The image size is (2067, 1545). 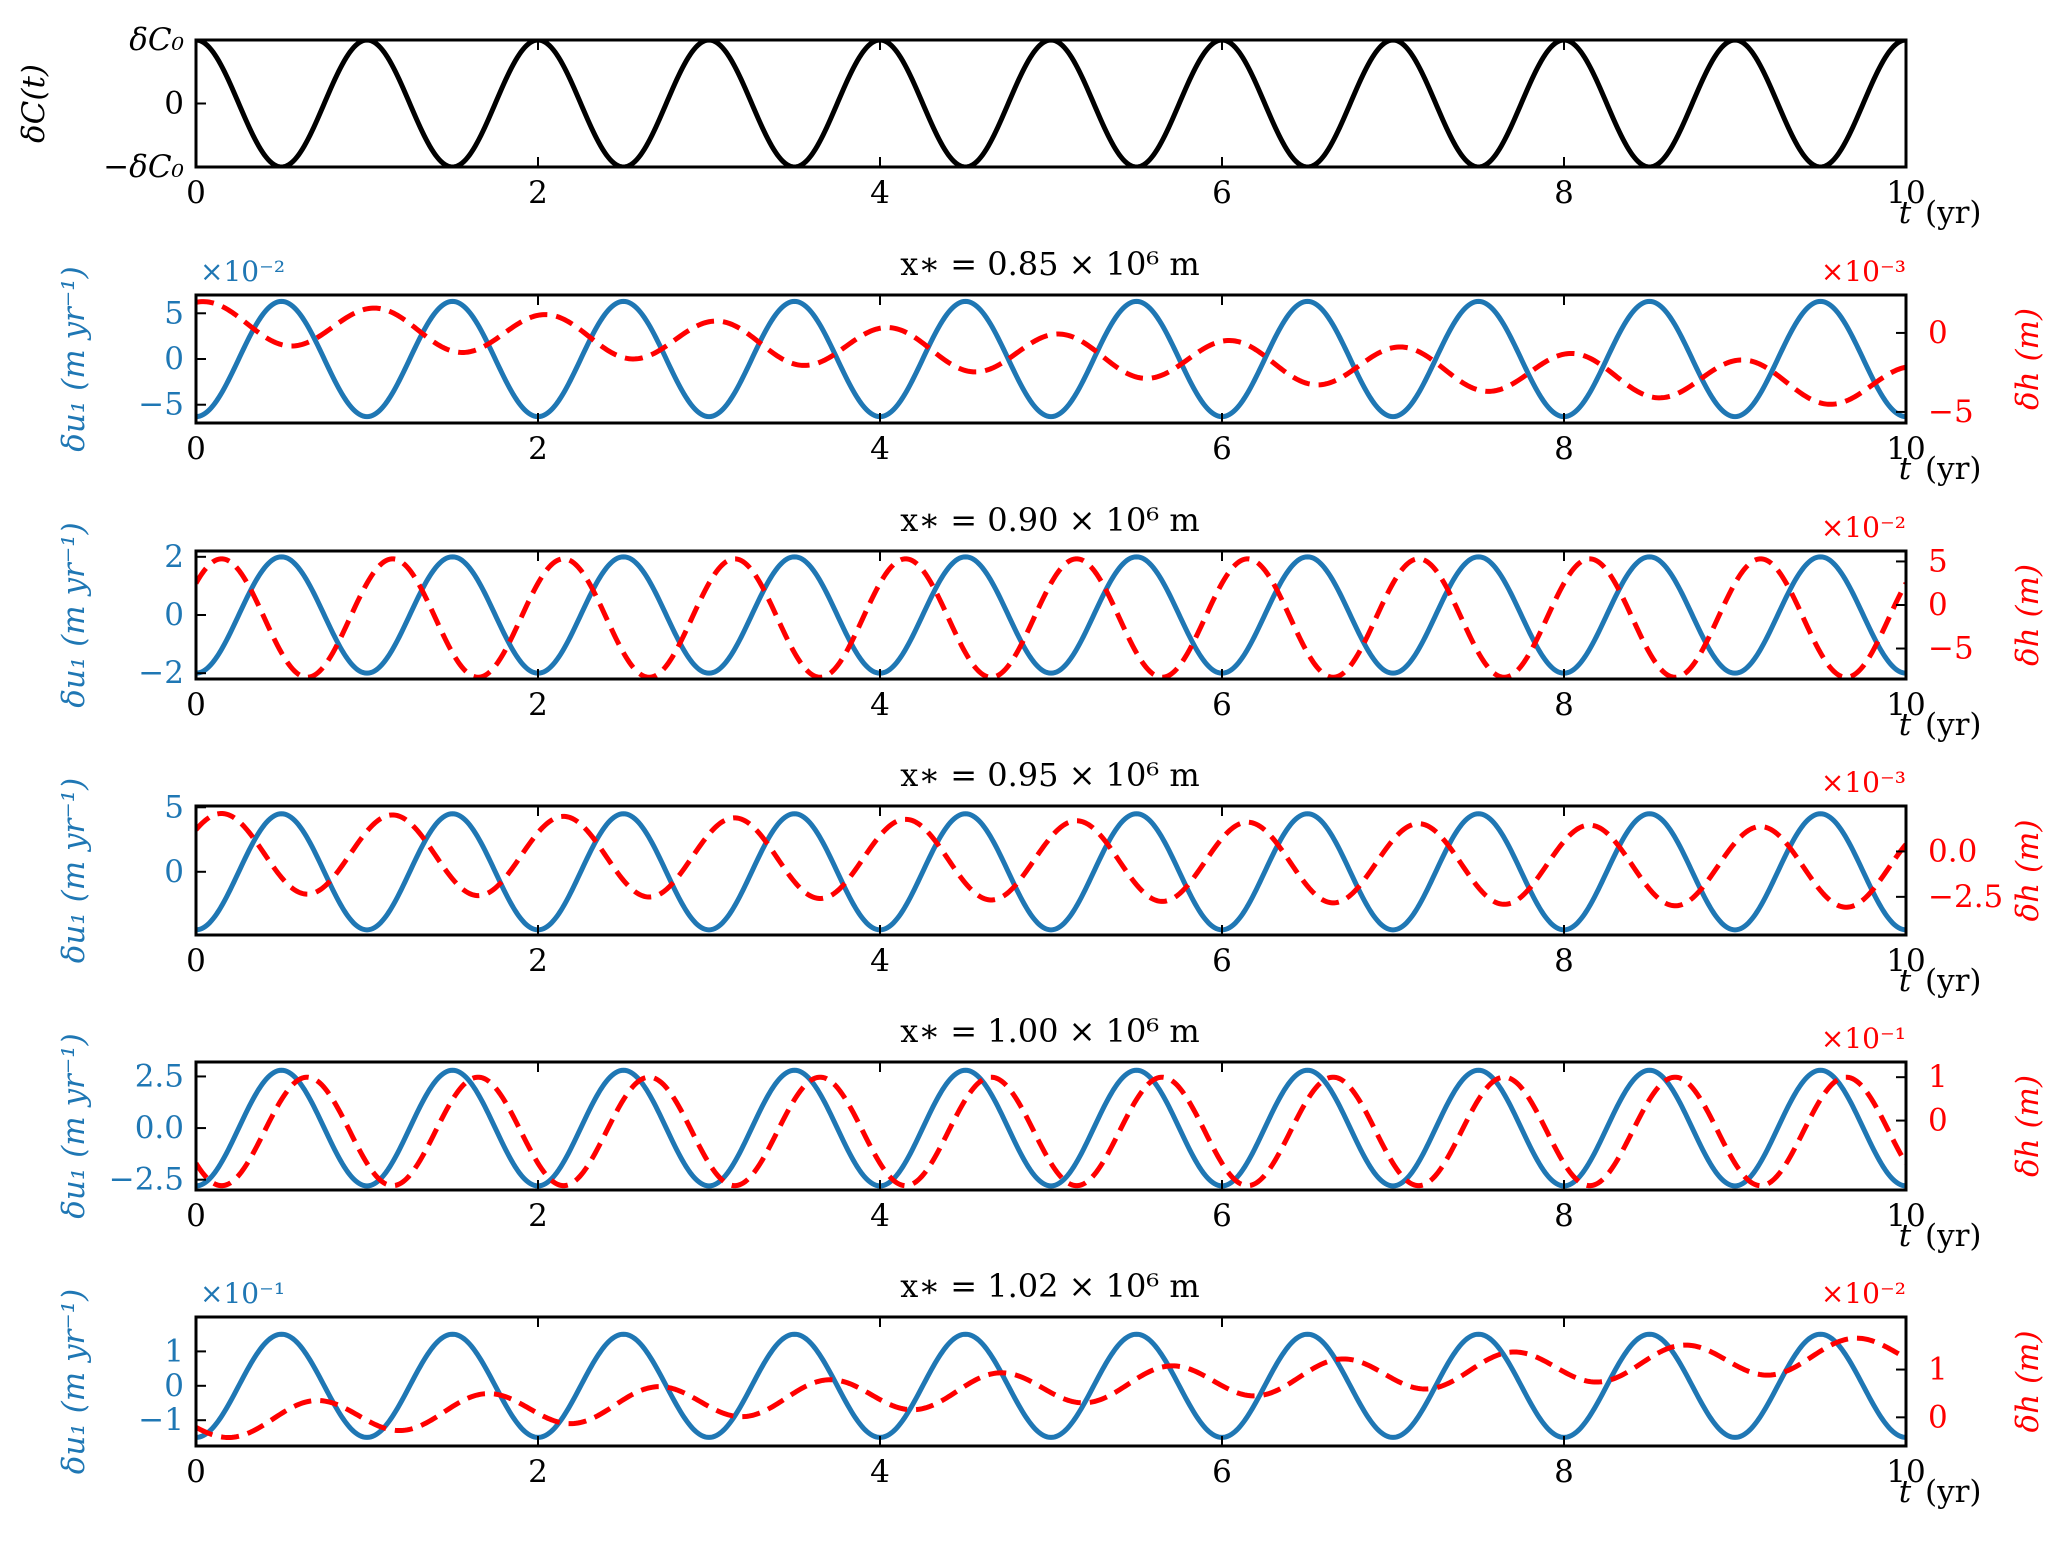 What do you see at coordinates (159, 1128) in the screenshot?
I see `y-tick-label-left: 0.0` at bounding box center [159, 1128].